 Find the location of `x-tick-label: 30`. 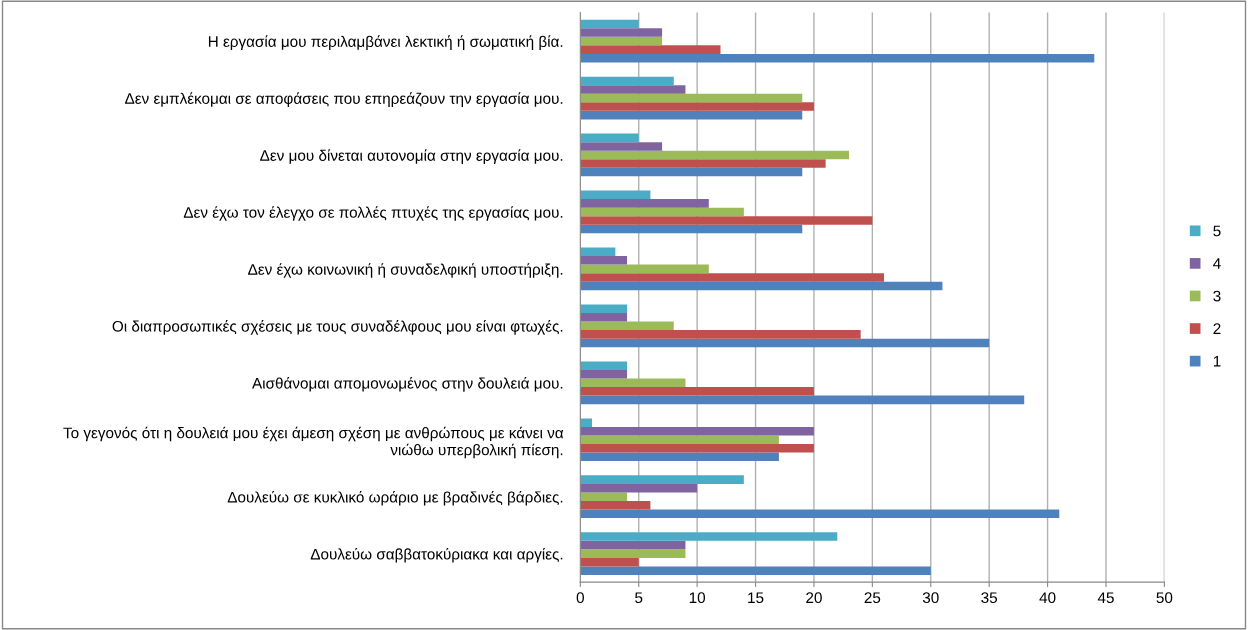

x-tick-label: 30 is located at coordinates (930, 598).